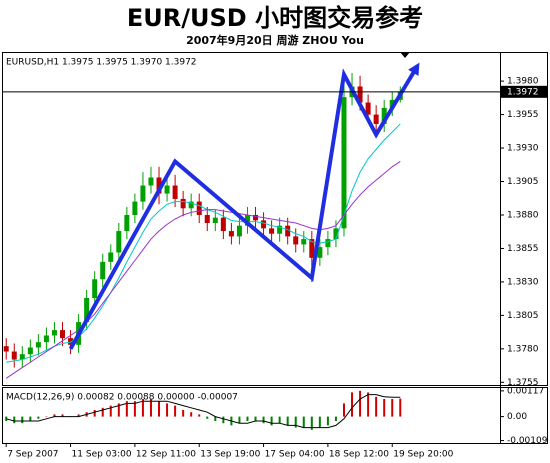  I want to click on y-tick-label: -0.00109, so click(527, 441).